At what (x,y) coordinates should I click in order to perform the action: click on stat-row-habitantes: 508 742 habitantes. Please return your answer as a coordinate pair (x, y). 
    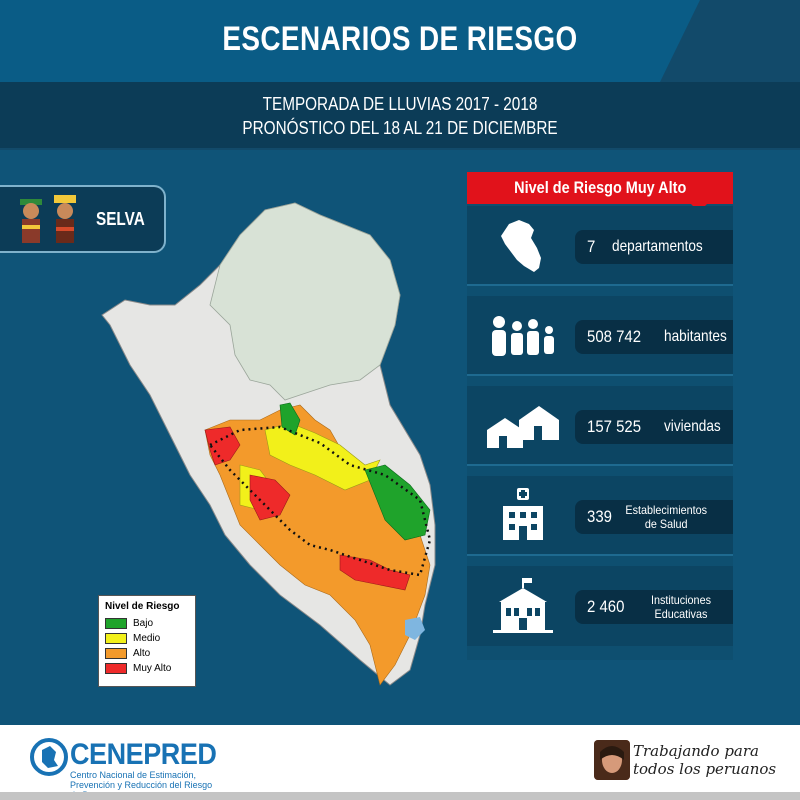
    Looking at the image, I should click on (600, 336).